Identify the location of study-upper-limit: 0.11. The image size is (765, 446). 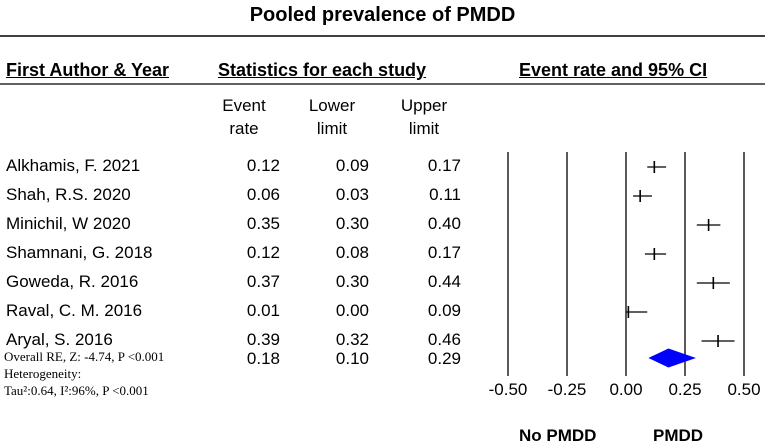
(445, 194).